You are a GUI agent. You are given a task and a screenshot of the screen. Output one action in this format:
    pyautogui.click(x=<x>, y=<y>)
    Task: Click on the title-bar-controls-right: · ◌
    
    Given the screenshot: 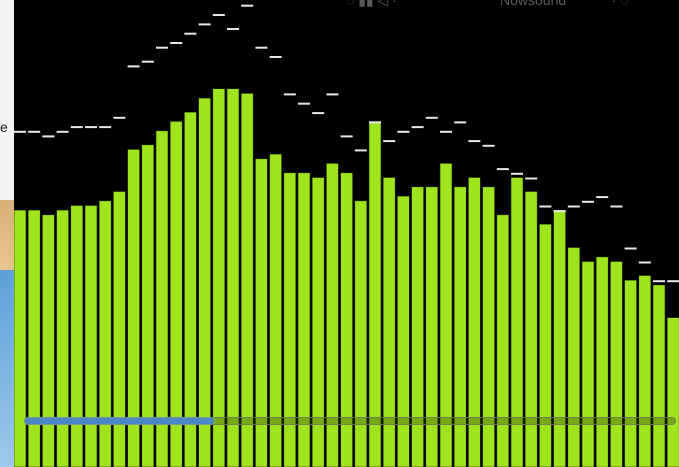 What is the action you would take?
    pyautogui.click(x=620, y=4)
    